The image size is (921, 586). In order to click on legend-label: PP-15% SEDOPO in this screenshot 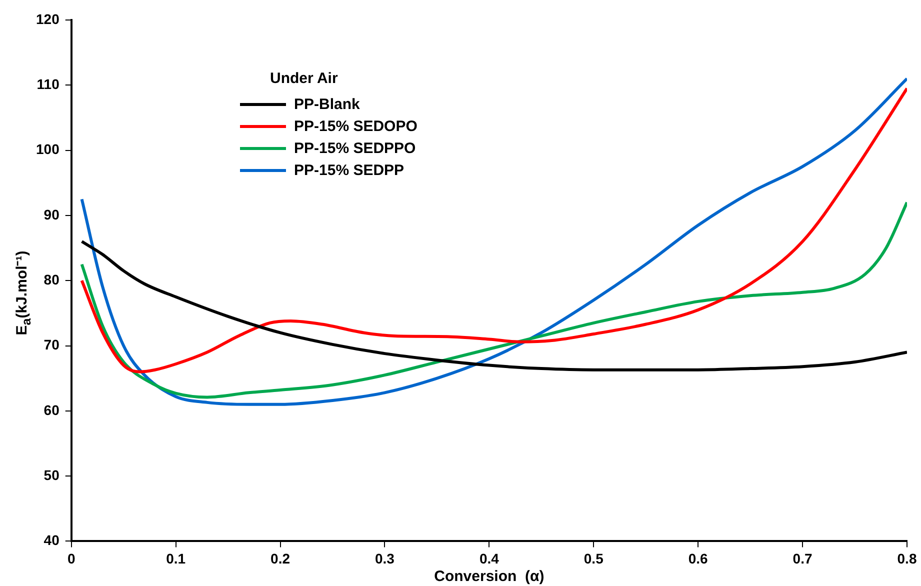, I will do `click(356, 126)`.